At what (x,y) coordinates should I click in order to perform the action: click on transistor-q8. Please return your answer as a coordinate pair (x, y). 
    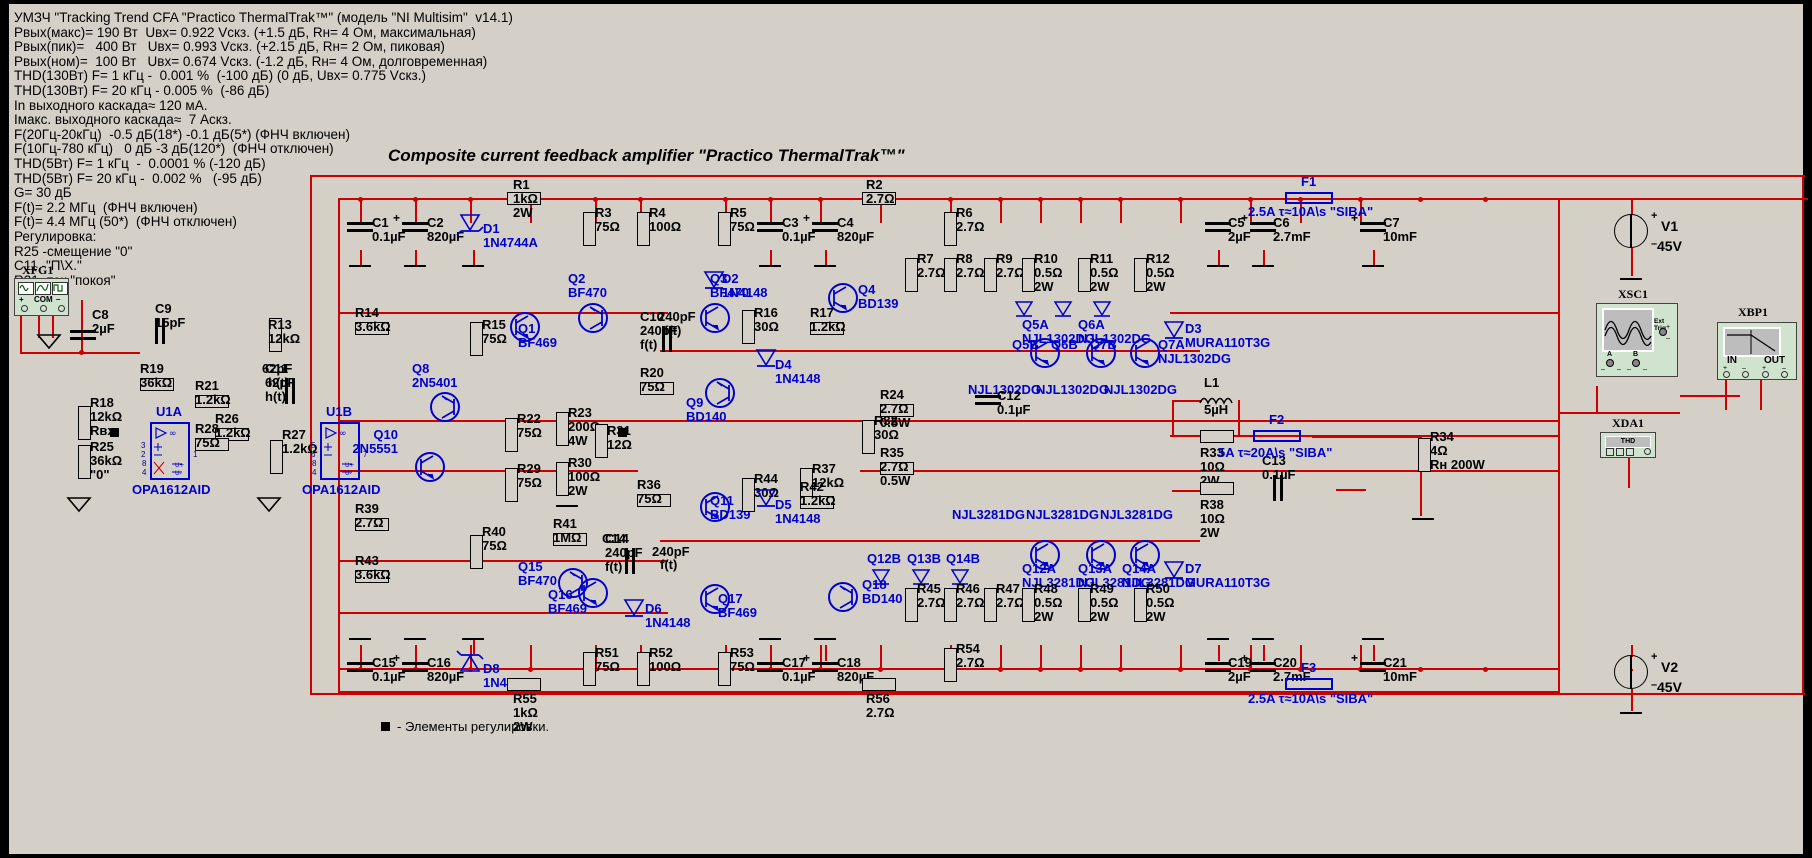
    Looking at the image, I should click on (445, 407).